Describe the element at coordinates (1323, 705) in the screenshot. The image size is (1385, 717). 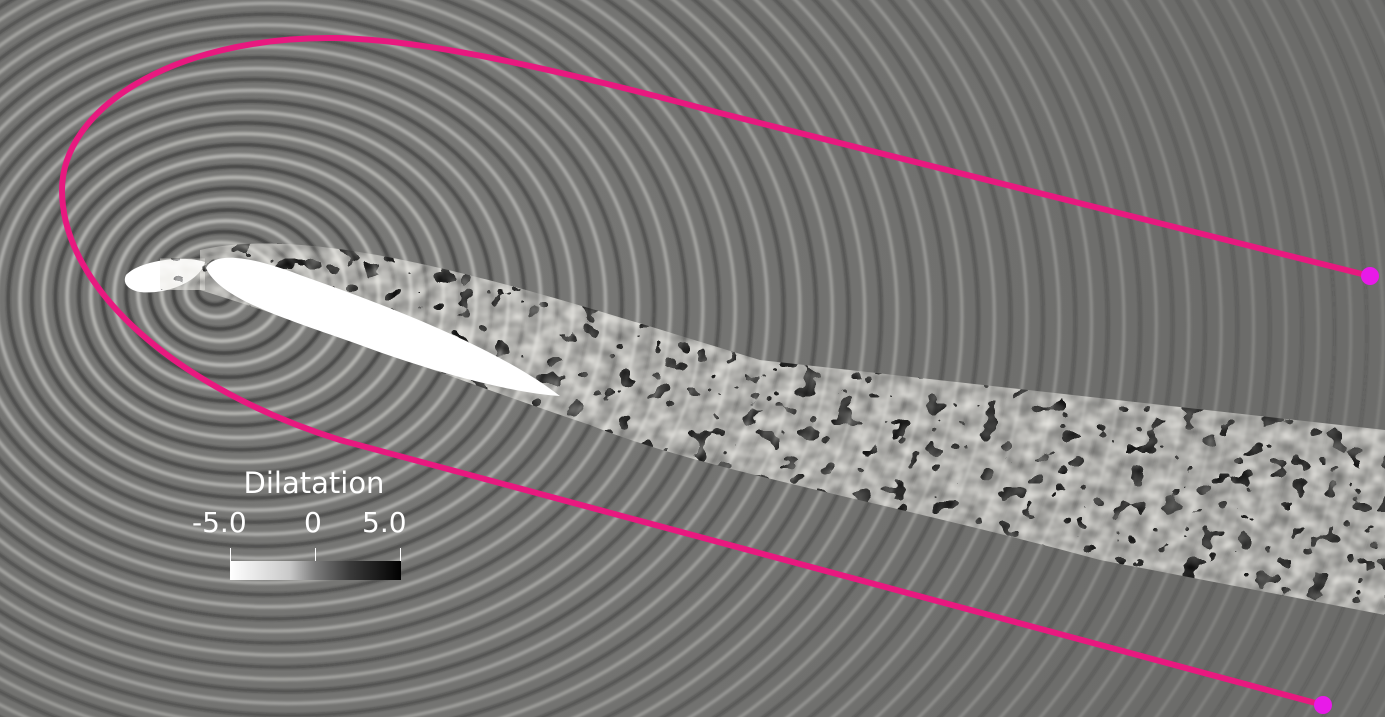
I see `surface-endpoint-lower` at that location.